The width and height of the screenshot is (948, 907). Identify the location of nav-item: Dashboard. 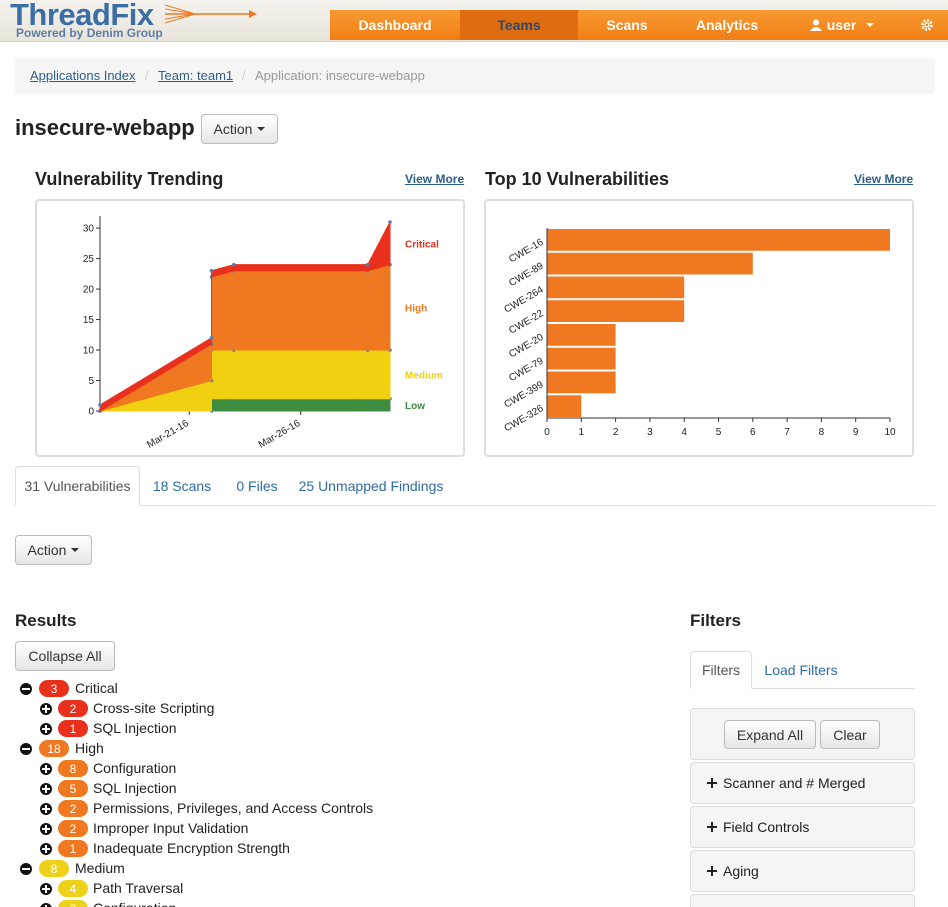
(395, 25).